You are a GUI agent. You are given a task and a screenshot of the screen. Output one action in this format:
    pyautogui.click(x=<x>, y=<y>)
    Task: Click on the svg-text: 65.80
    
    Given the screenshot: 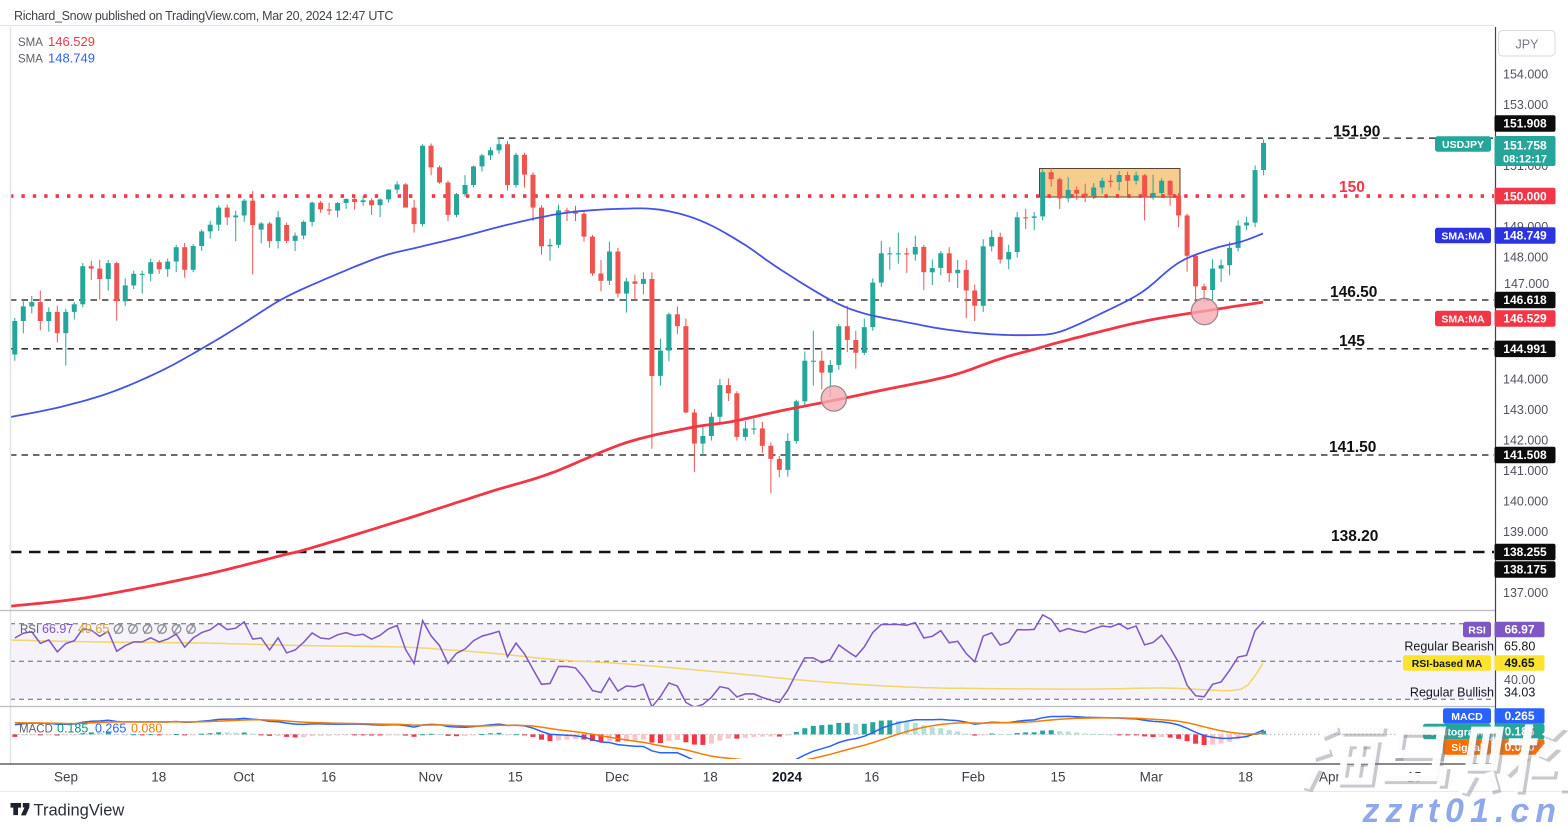 What is the action you would take?
    pyautogui.click(x=1519, y=647)
    